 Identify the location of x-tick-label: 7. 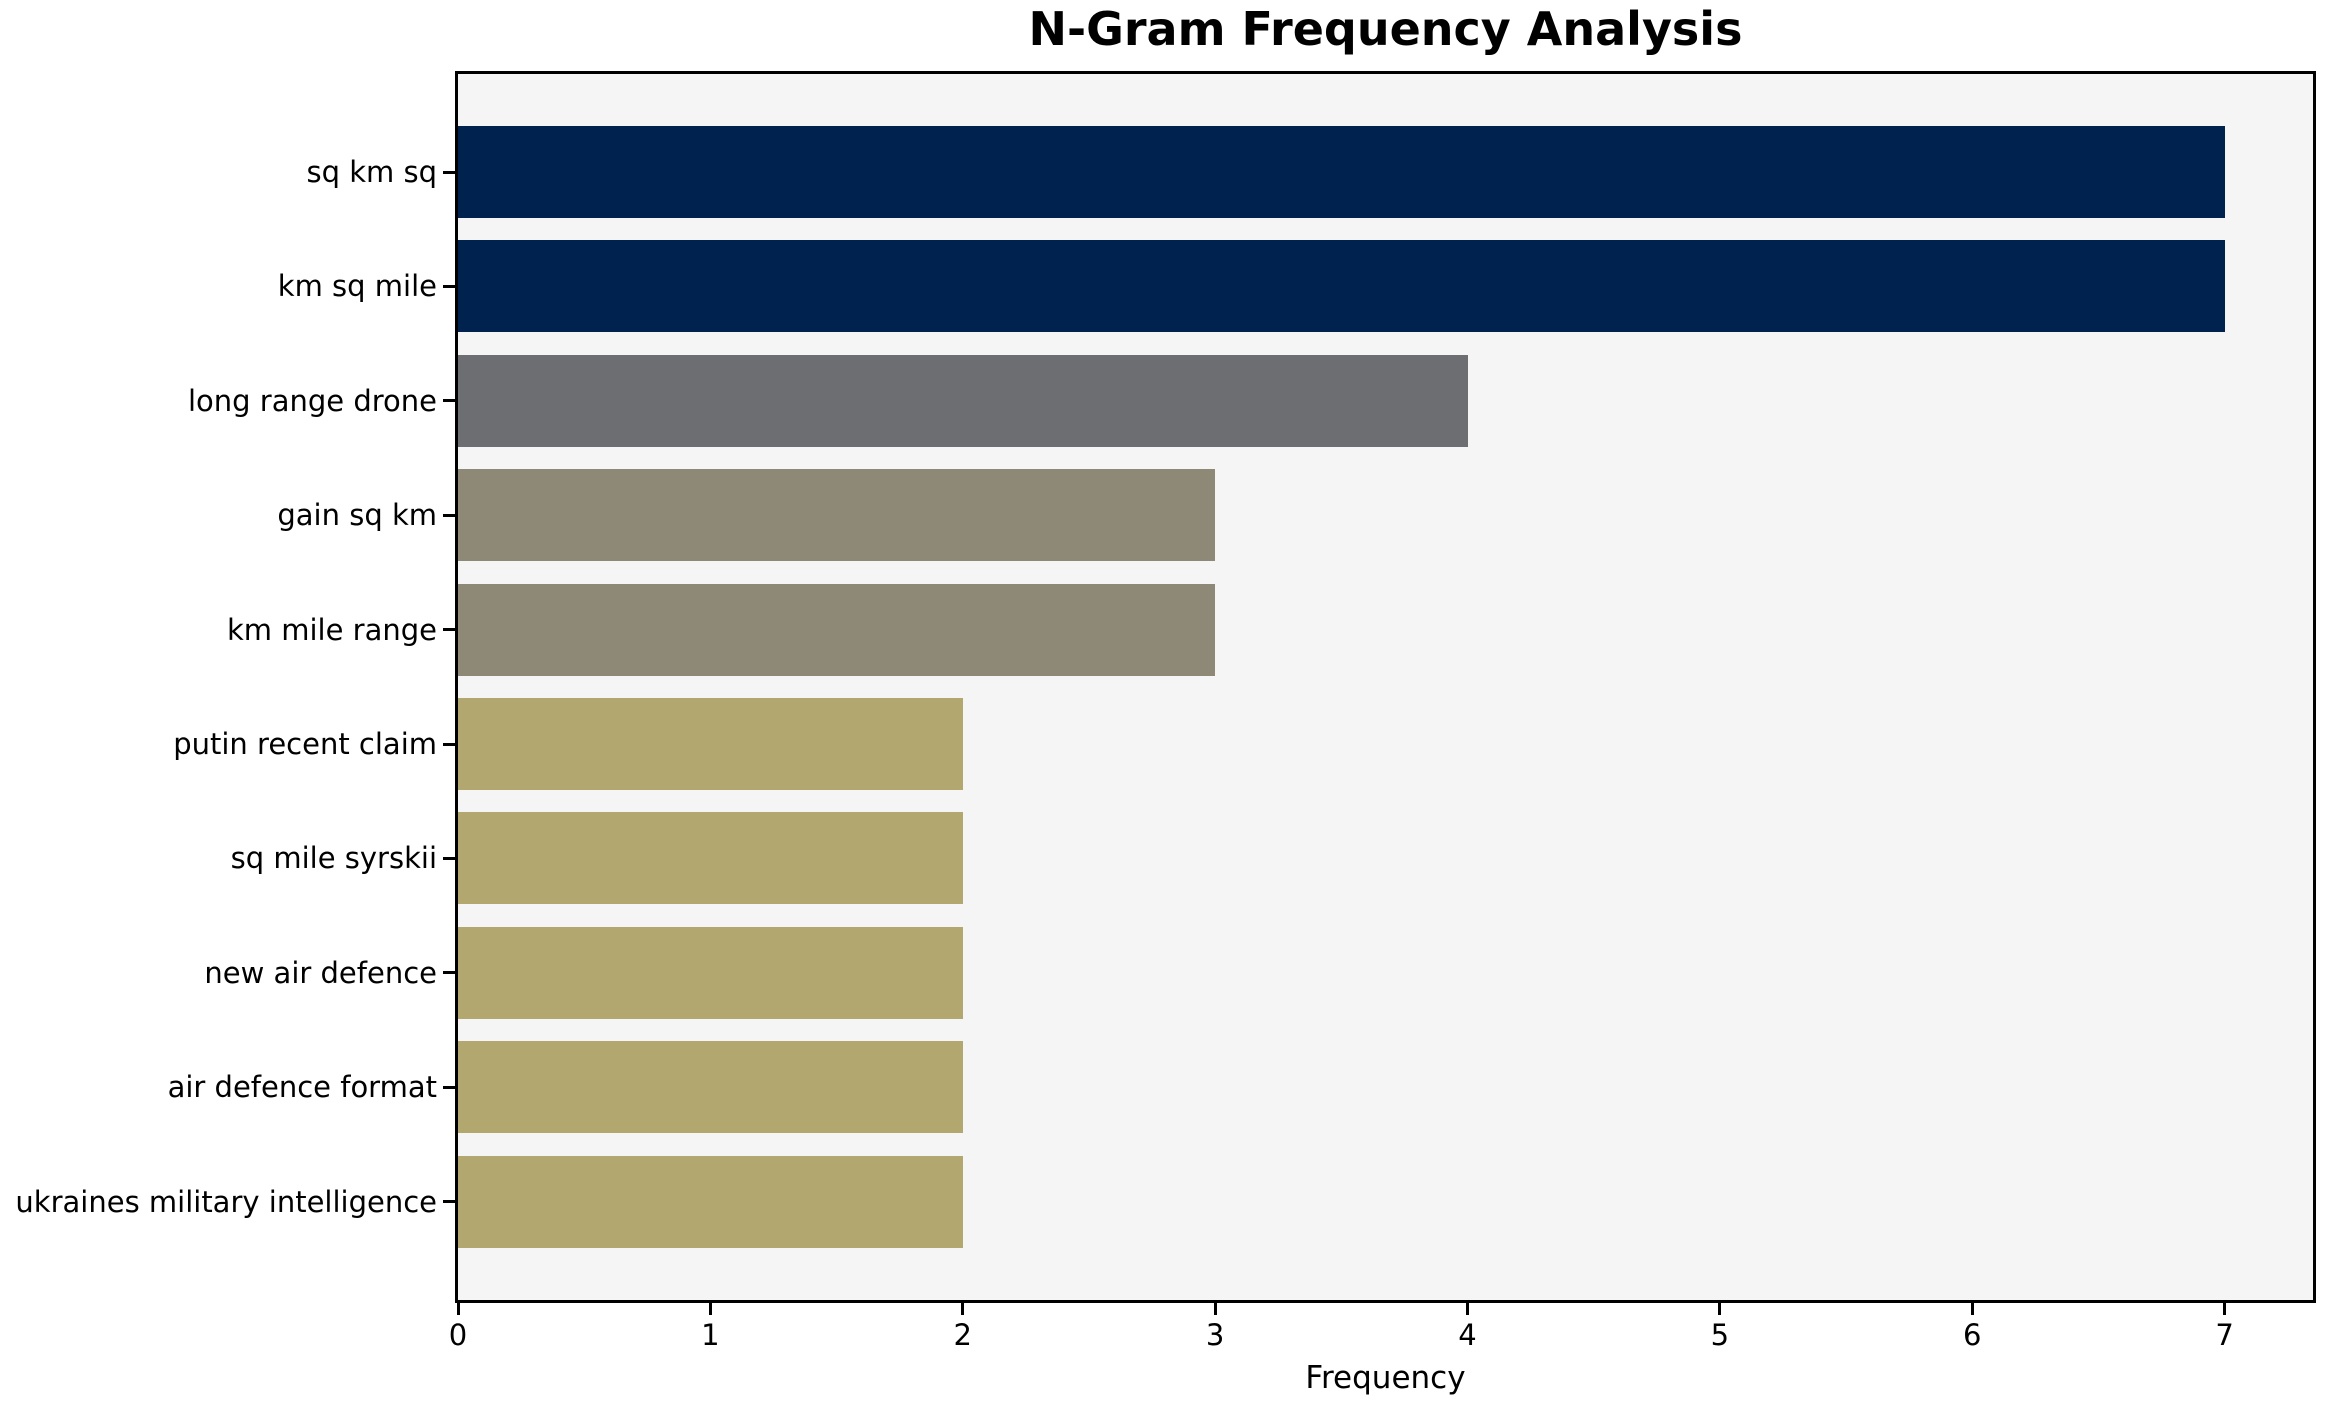
(2224, 1335).